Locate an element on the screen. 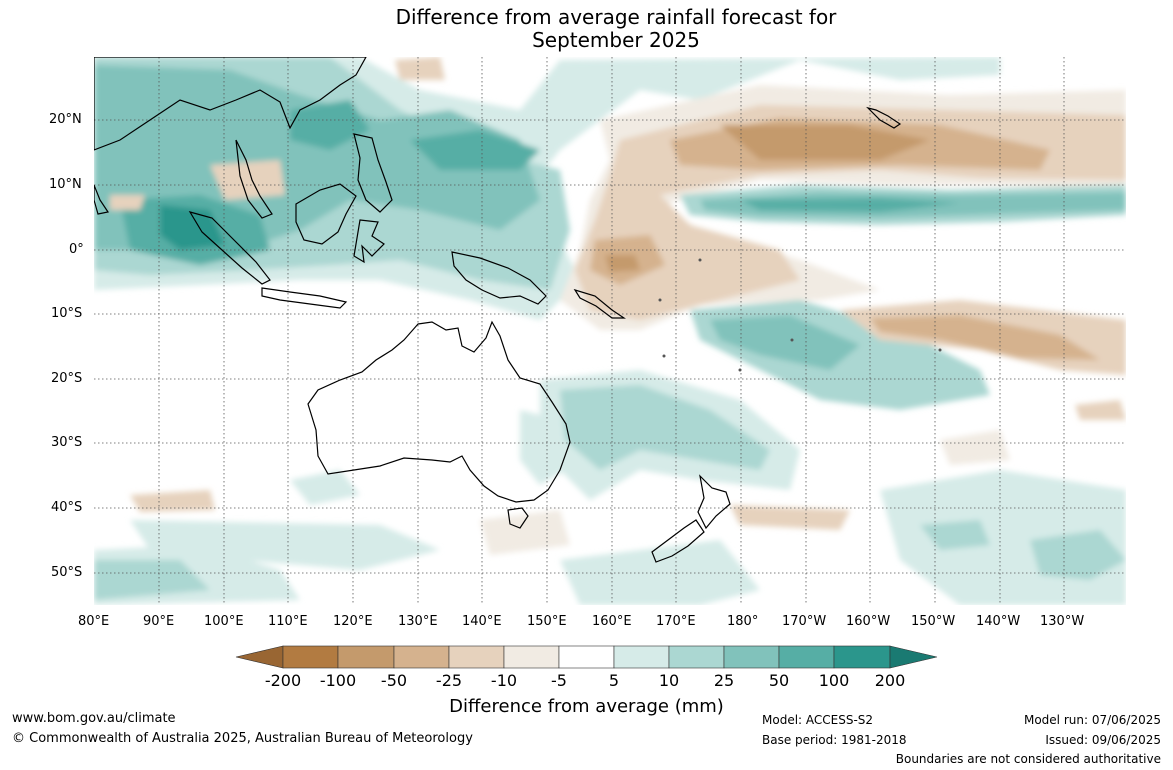  colorbar-tick-label: 5 is located at coordinates (614, 680).